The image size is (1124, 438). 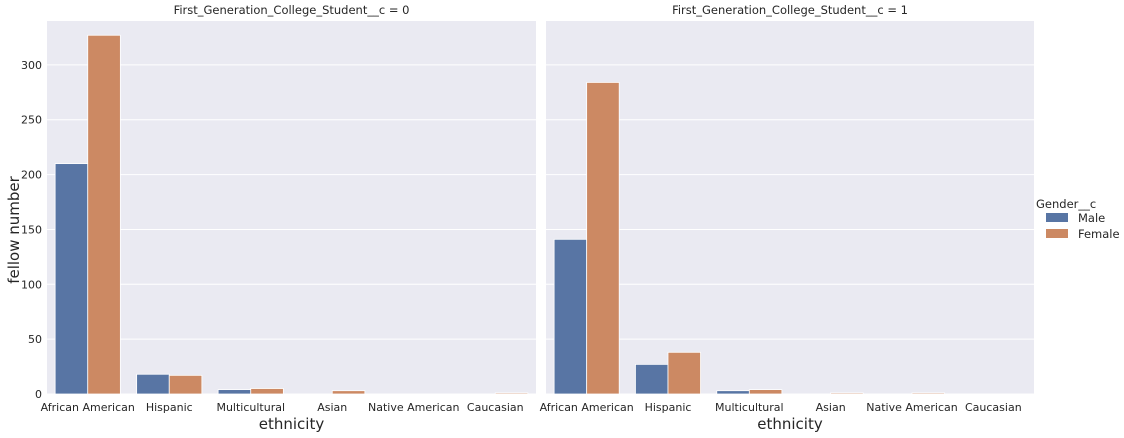 I want to click on legend-label-female: Female, so click(x=1099, y=234).